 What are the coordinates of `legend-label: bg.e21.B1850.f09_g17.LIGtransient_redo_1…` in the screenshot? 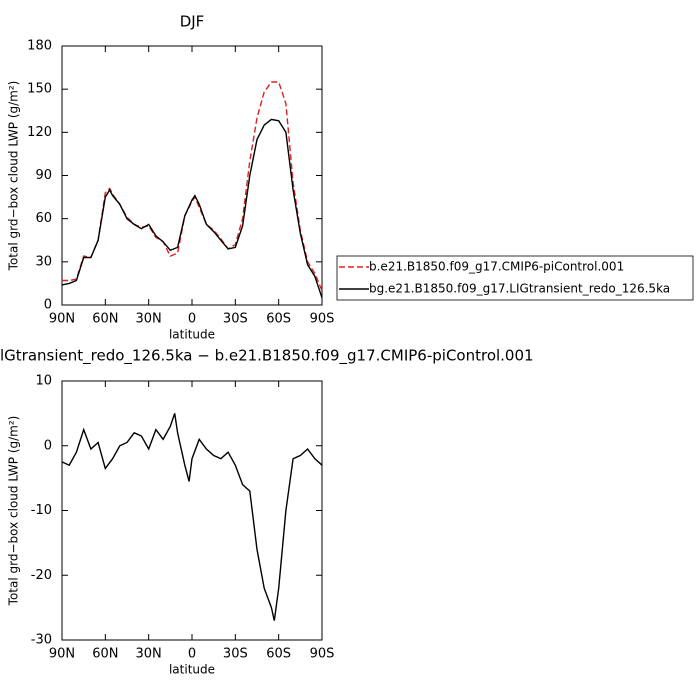 It's located at (519, 289).